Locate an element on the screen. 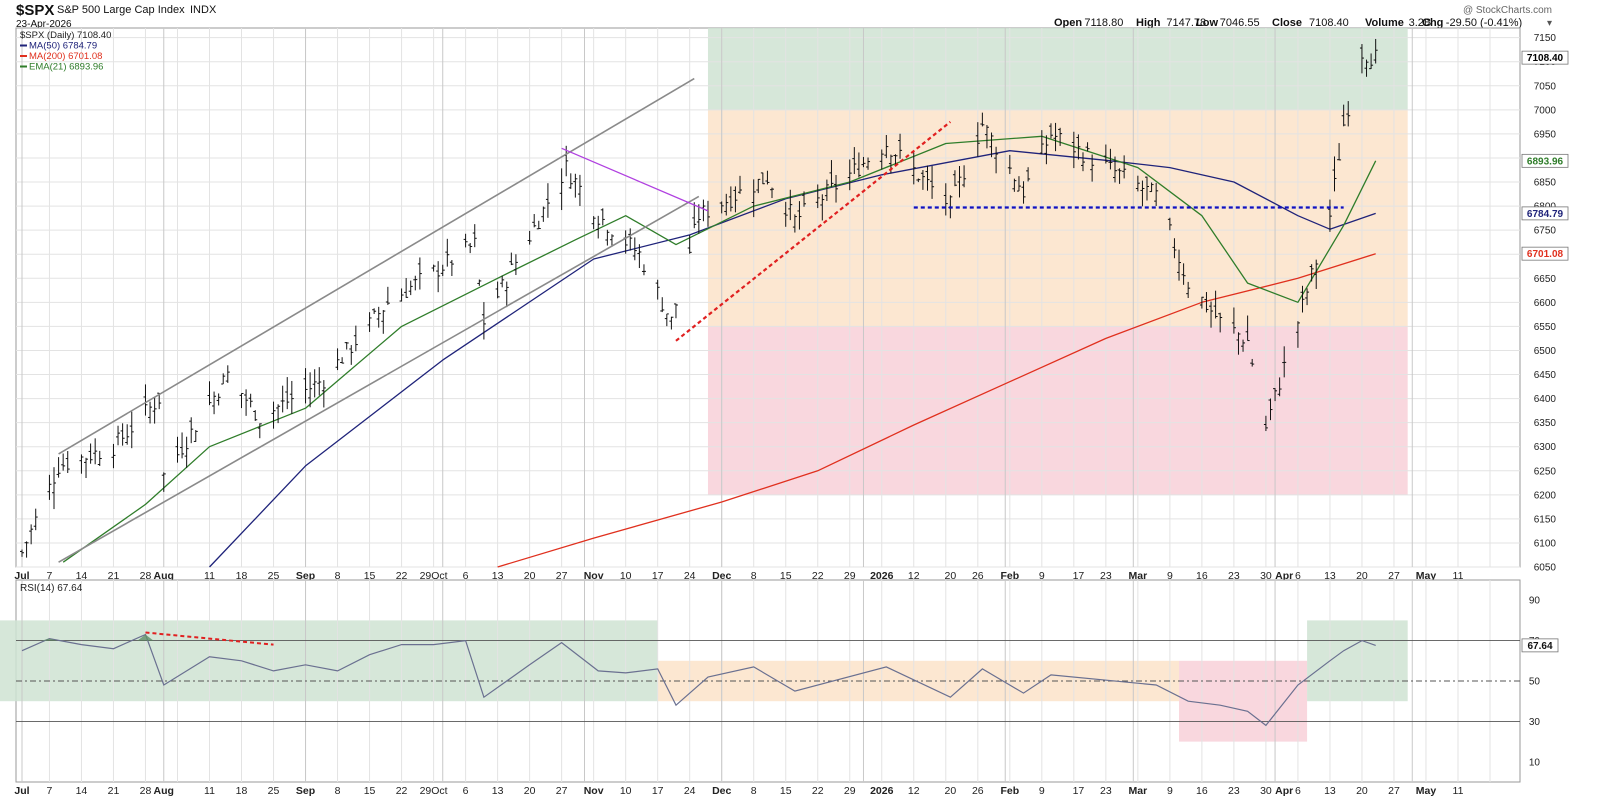  rsi-line is located at coordinates (698, 680).